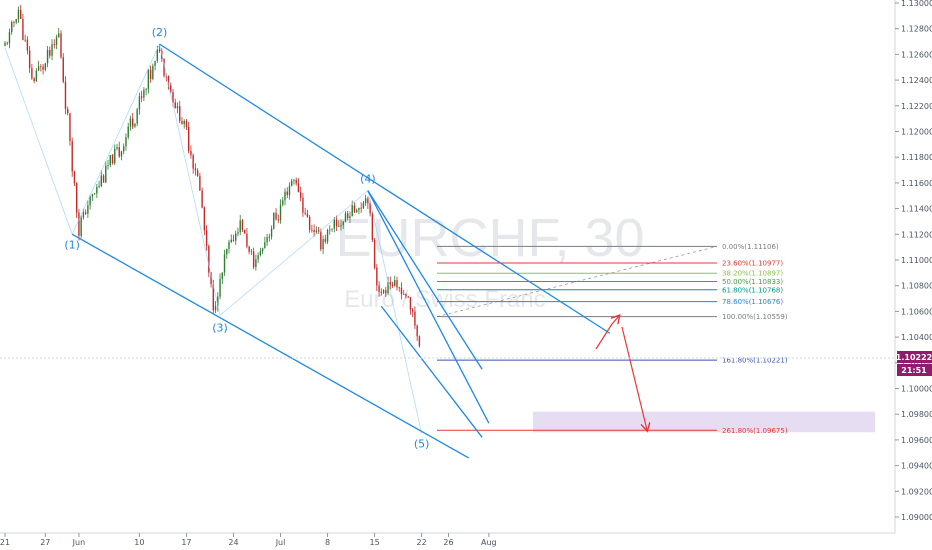 The height and width of the screenshot is (550, 932). I want to click on y-tick-label: 1.11200, so click(916, 234).